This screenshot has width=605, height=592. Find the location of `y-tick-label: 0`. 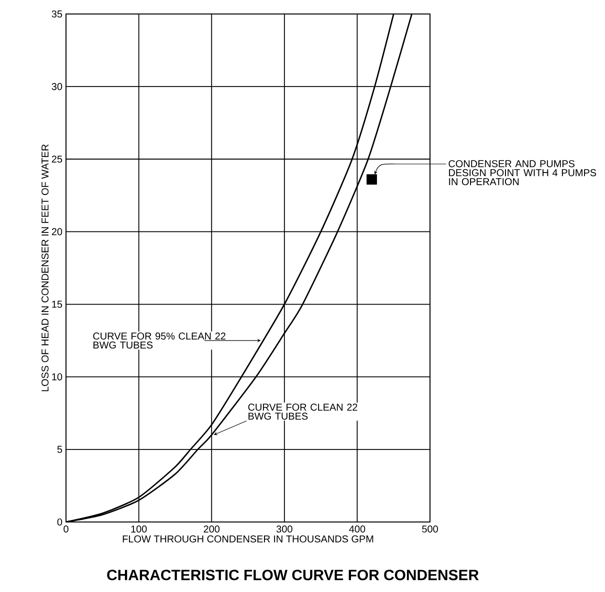

y-tick-label: 0 is located at coordinates (59, 522).